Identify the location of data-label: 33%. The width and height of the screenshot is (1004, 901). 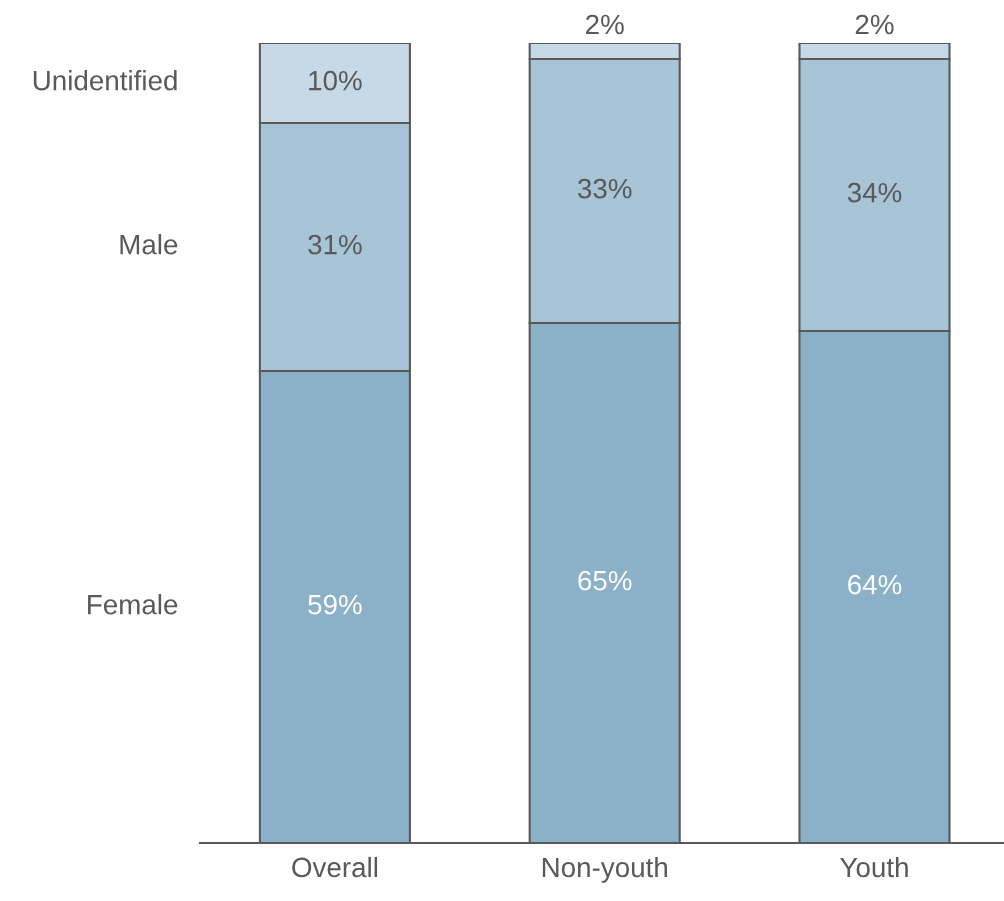
(604, 188).